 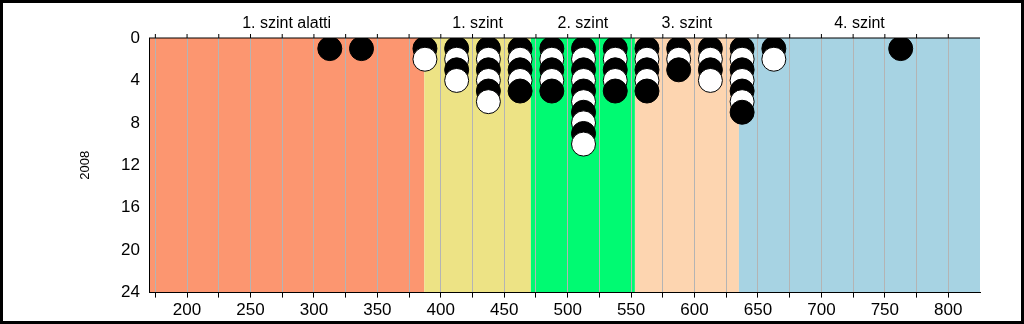 What do you see at coordinates (130, 249) in the screenshot?
I see `y-tick-label: 20` at bounding box center [130, 249].